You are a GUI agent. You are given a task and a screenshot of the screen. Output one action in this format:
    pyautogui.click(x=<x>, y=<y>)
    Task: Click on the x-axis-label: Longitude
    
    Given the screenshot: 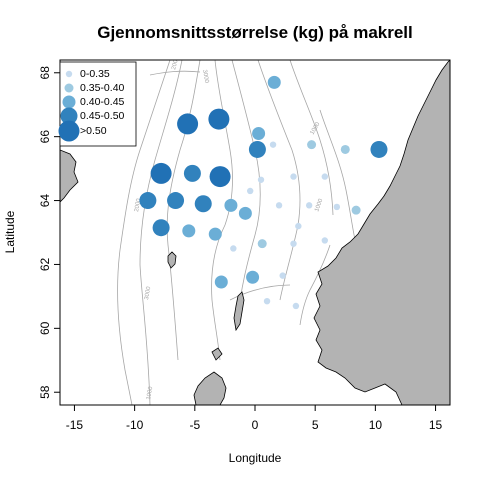 What is the action you would take?
    pyautogui.click(x=255, y=458)
    